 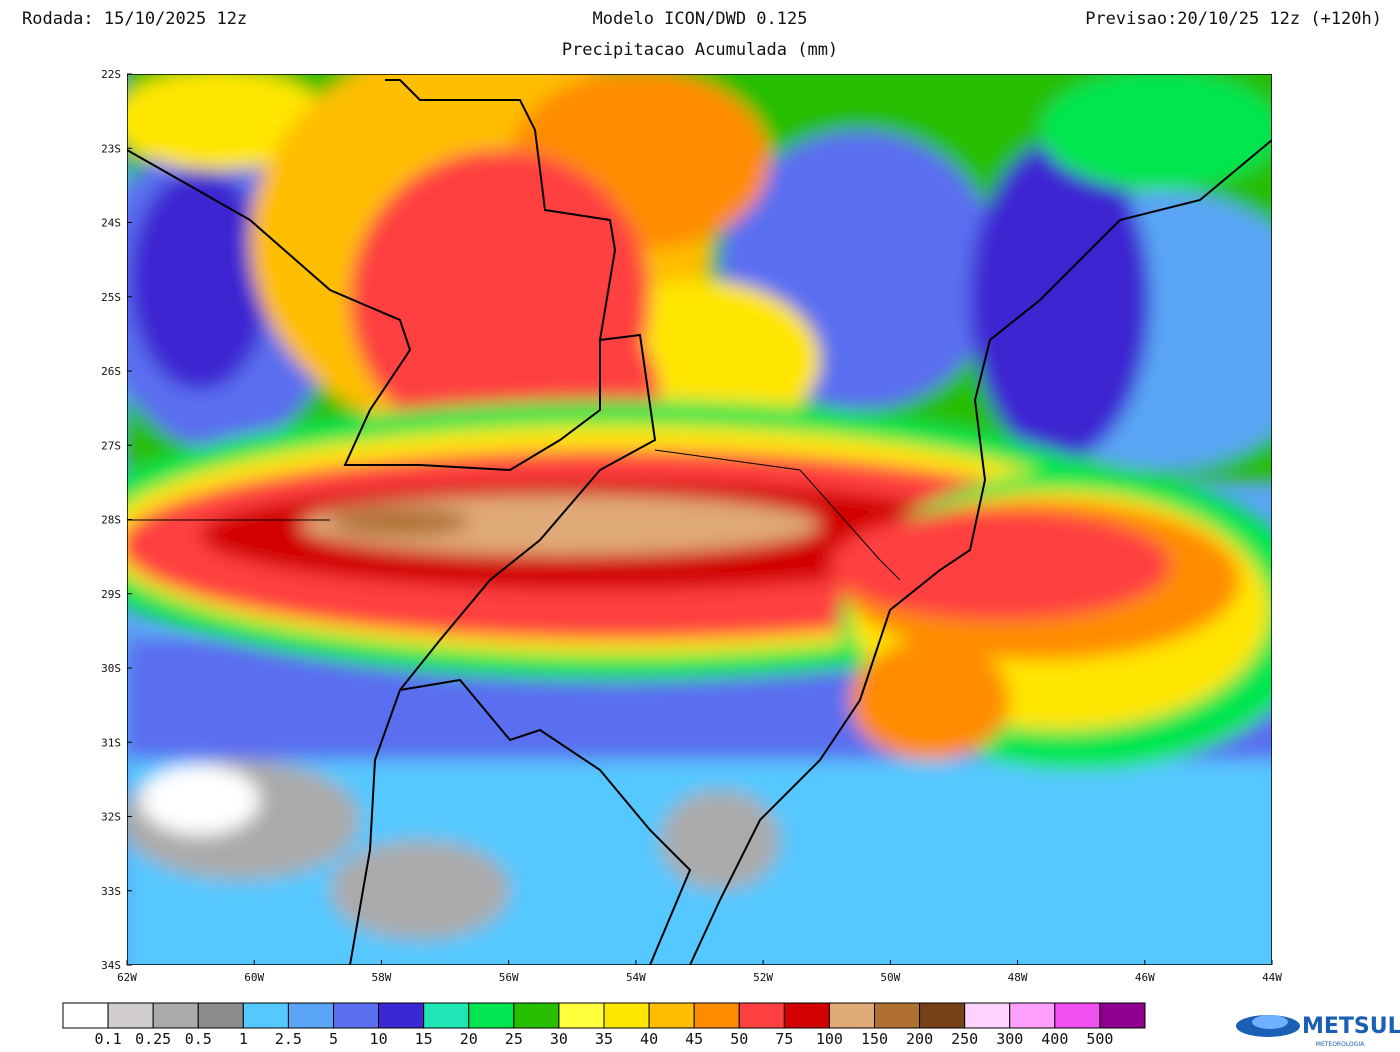 What do you see at coordinates (111, 223) in the screenshot?
I see `lat-label: 24S` at bounding box center [111, 223].